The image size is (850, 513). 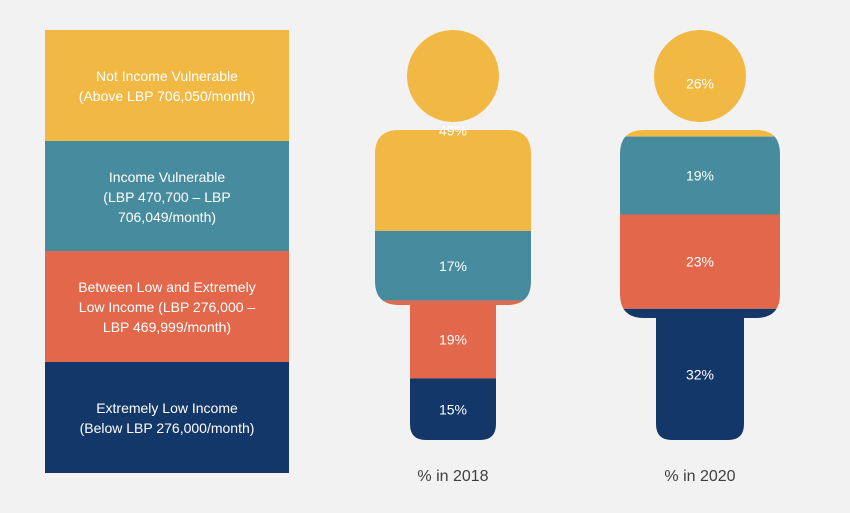 I want to click on category-label-2018: % in 2018, so click(x=452, y=476).